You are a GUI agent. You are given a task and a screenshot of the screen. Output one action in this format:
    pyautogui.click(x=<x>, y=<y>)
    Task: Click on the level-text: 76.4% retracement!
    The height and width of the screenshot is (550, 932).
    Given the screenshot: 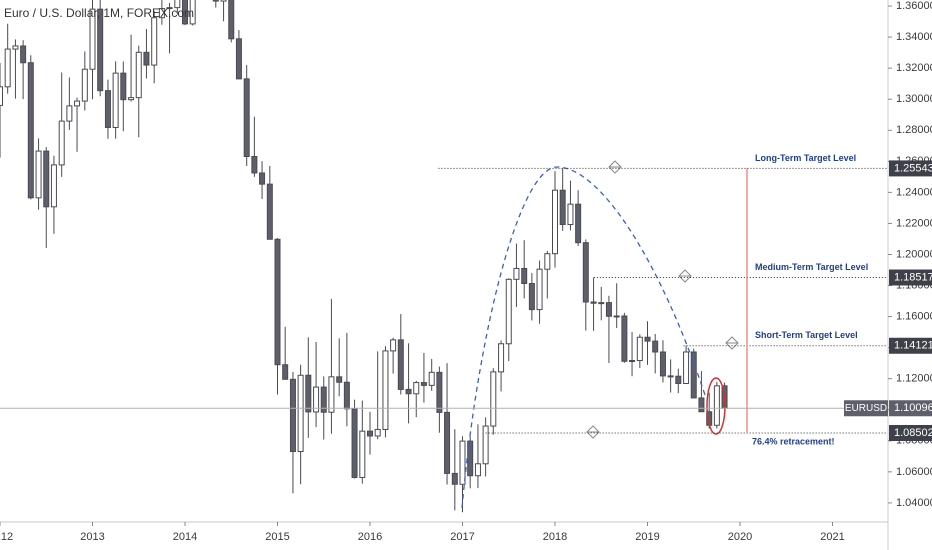 What is the action you would take?
    pyautogui.click(x=793, y=441)
    